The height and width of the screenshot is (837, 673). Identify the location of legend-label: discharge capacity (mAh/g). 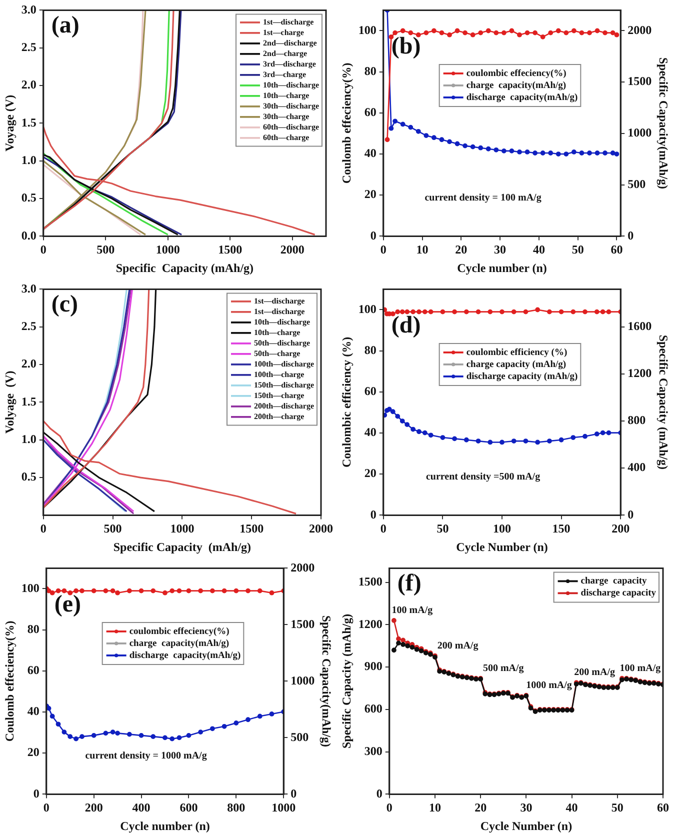
(522, 377).